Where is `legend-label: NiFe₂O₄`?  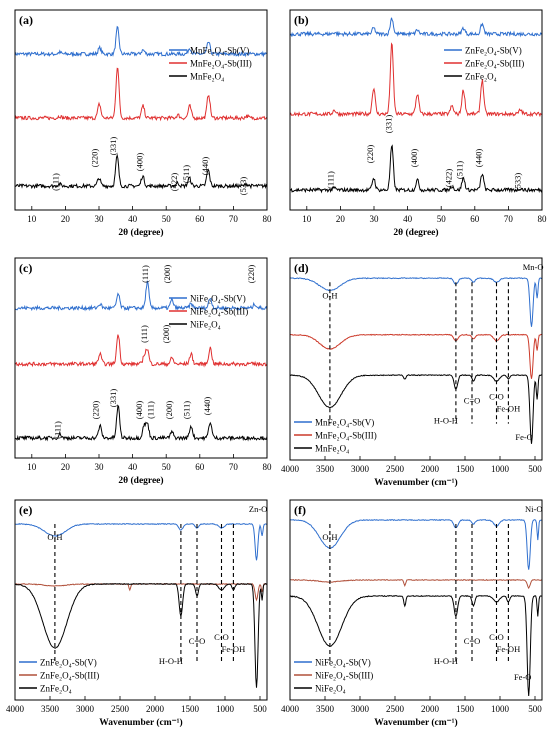 legend-label: NiFe₂O₄ is located at coordinates (205, 325).